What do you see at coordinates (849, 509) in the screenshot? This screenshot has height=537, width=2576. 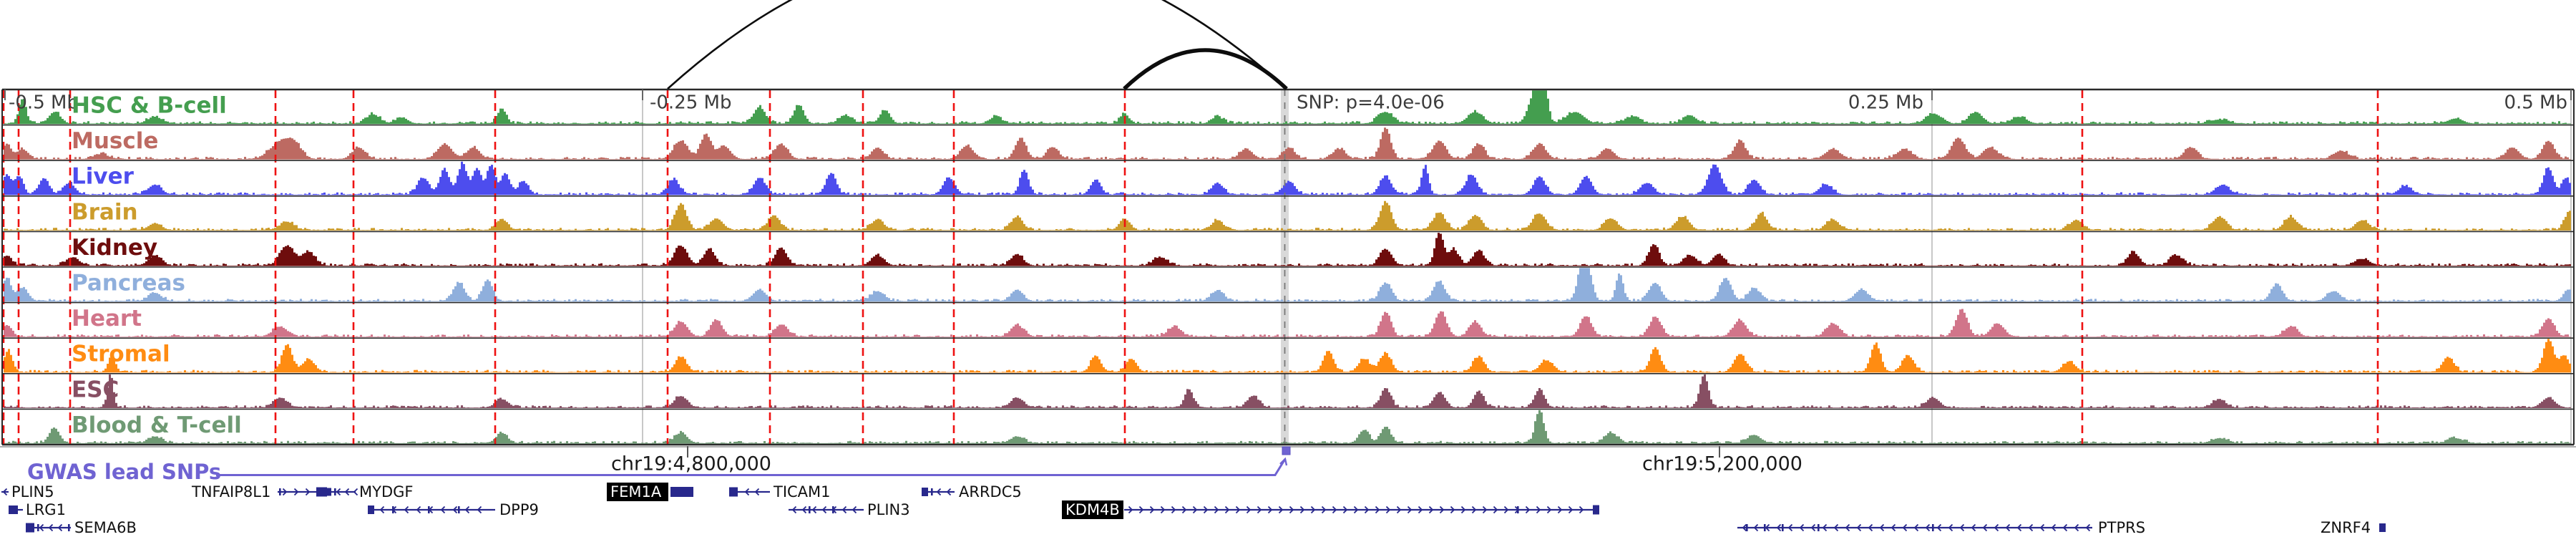 I see `gene-PLIN3: PLIN3` at bounding box center [849, 509].